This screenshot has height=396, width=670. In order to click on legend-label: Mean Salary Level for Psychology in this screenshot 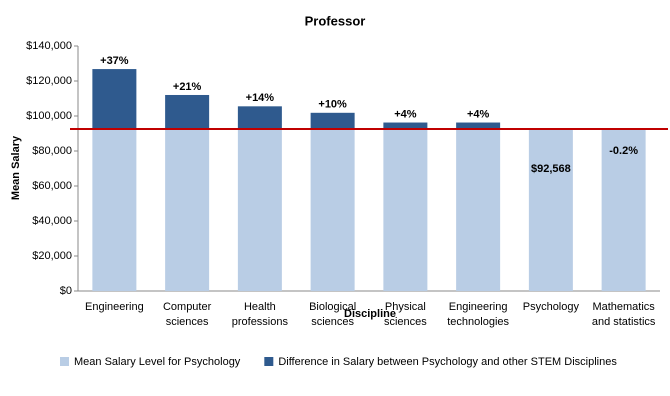, I will do `click(157, 362)`.